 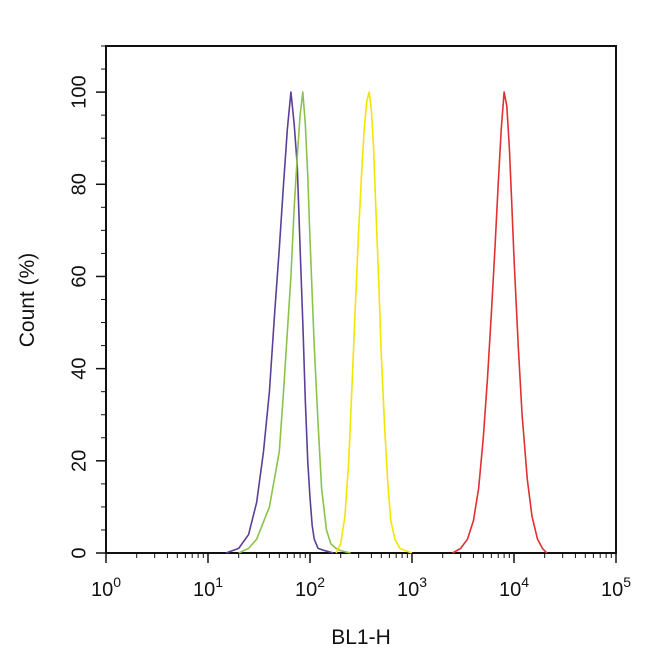 What do you see at coordinates (616, 587) in the screenshot?
I see `x-tick-label: 10⁵` at bounding box center [616, 587].